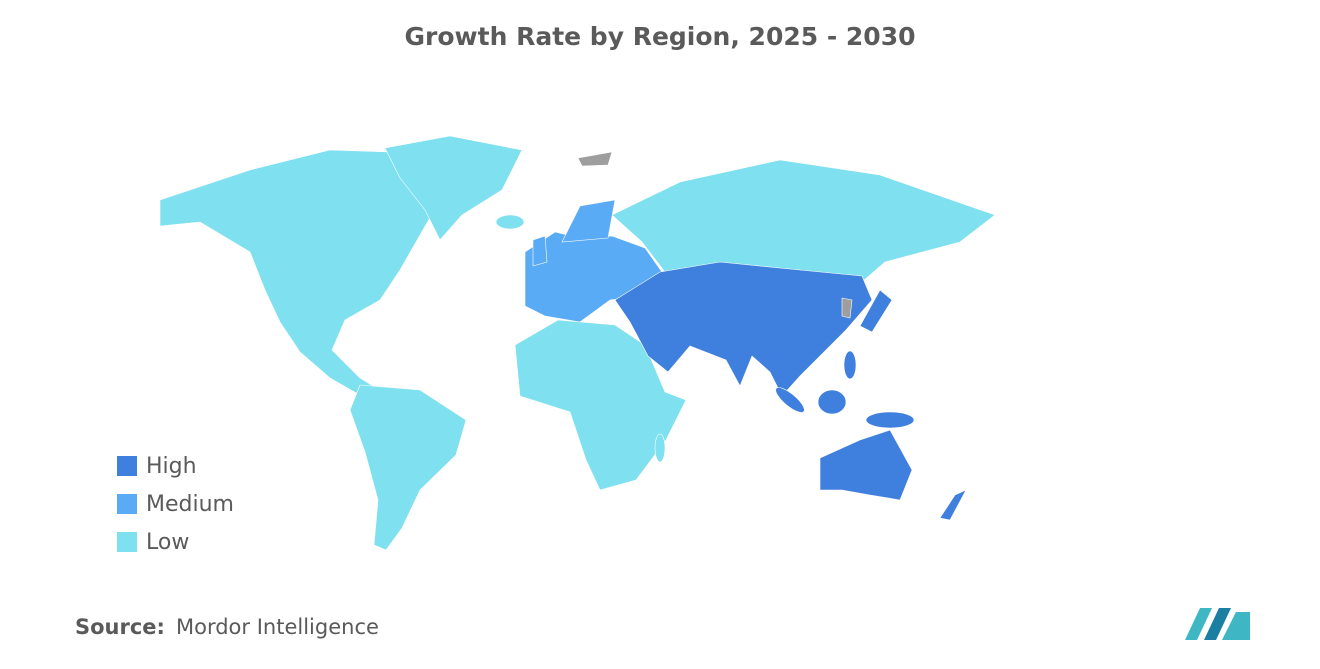  I want to click on scandinavia, so click(588, 221).